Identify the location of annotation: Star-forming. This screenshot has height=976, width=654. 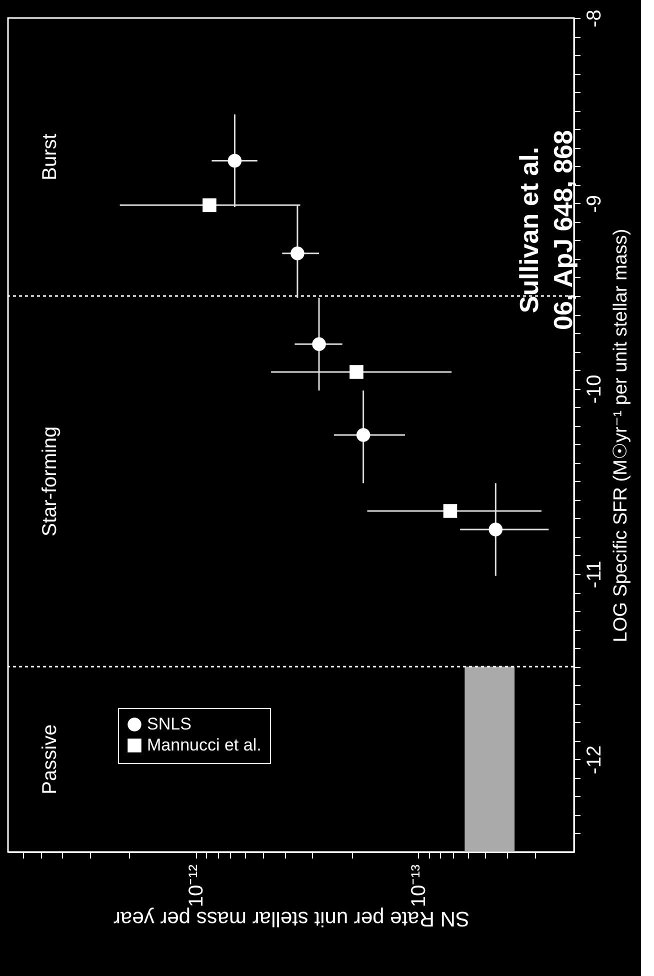
(50, 481).